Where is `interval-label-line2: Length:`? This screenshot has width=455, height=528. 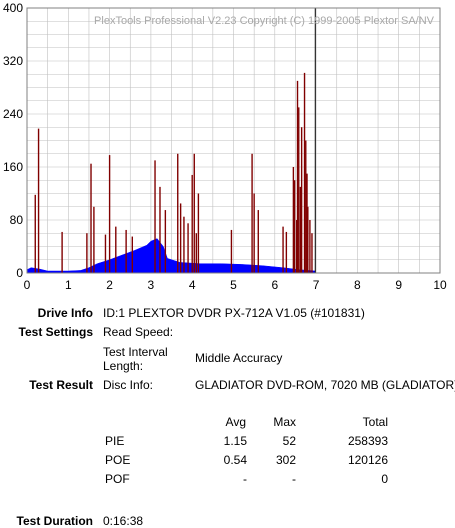 interval-label-line2: Length: is located at coordinates (123, 366).